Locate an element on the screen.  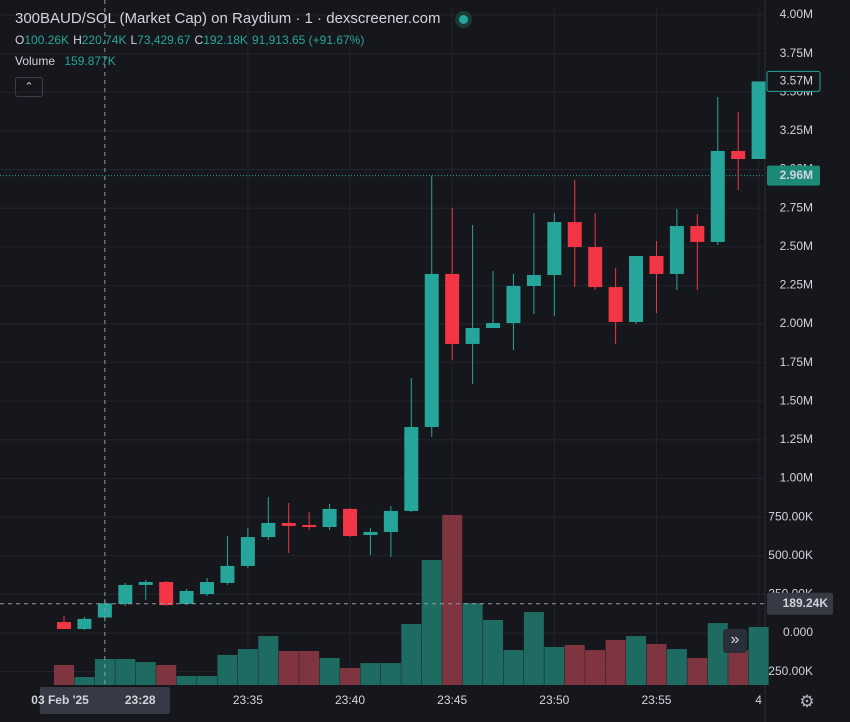
price-line-label: 2.96M is located at coordinates (796, 175).